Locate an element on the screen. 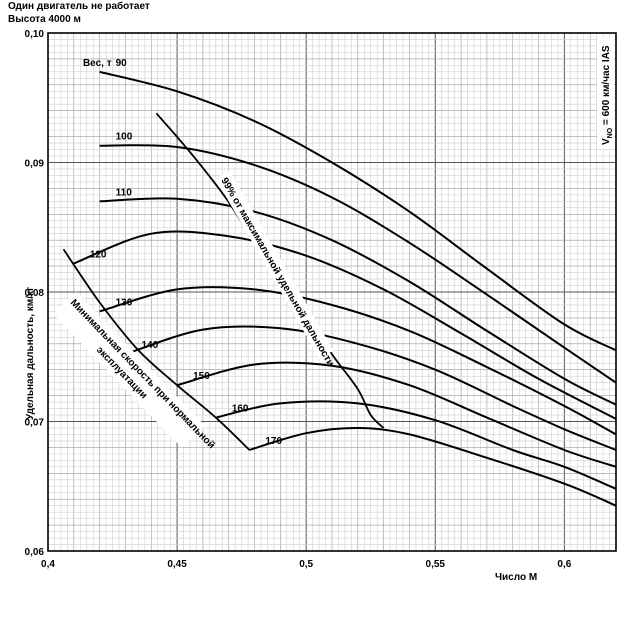 Image resolution: width=623 pixels, height=640 pixels. y-tick-label: 0,08 is located at coordinates (35, 293).